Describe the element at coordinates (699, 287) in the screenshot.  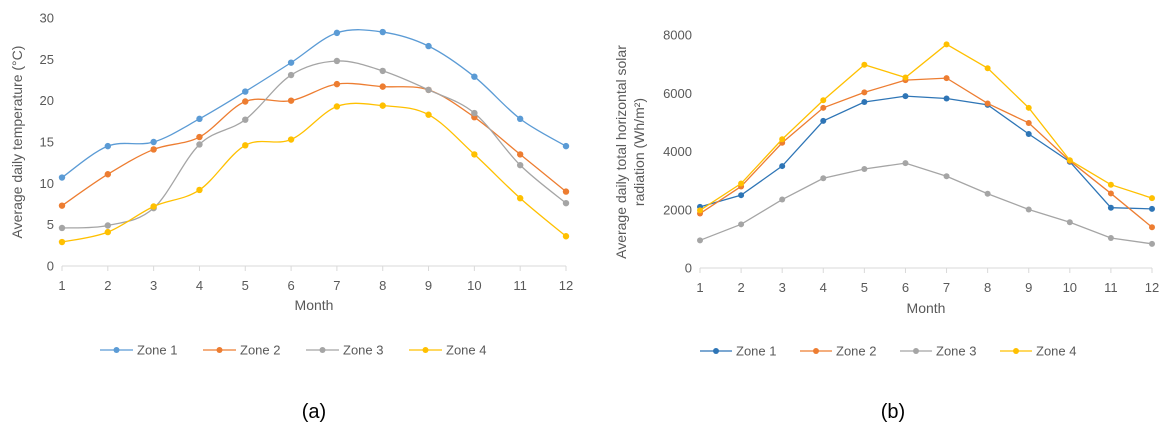
I see `x-tick-label: 1` at that location.